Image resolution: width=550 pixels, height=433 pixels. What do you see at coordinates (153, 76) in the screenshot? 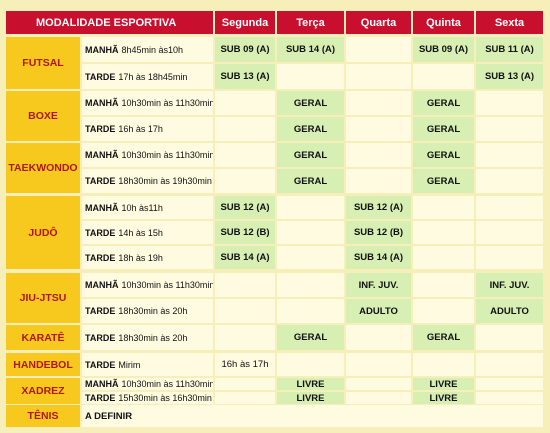
I see `period-time: 17h às 18h45min` at bounding box center [153, 76].